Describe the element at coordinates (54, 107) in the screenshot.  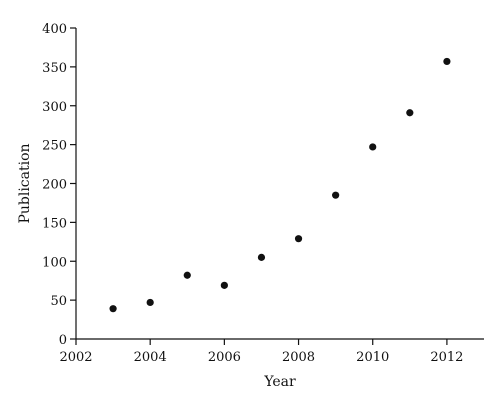
I see `y-tick-label: 300` at that location.